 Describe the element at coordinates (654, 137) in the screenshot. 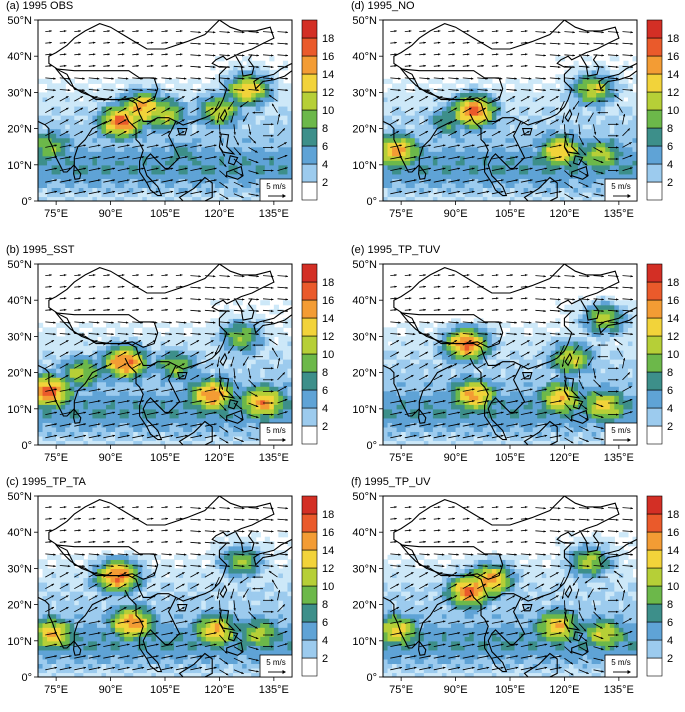

I see `colorbar-swatch` at that location.